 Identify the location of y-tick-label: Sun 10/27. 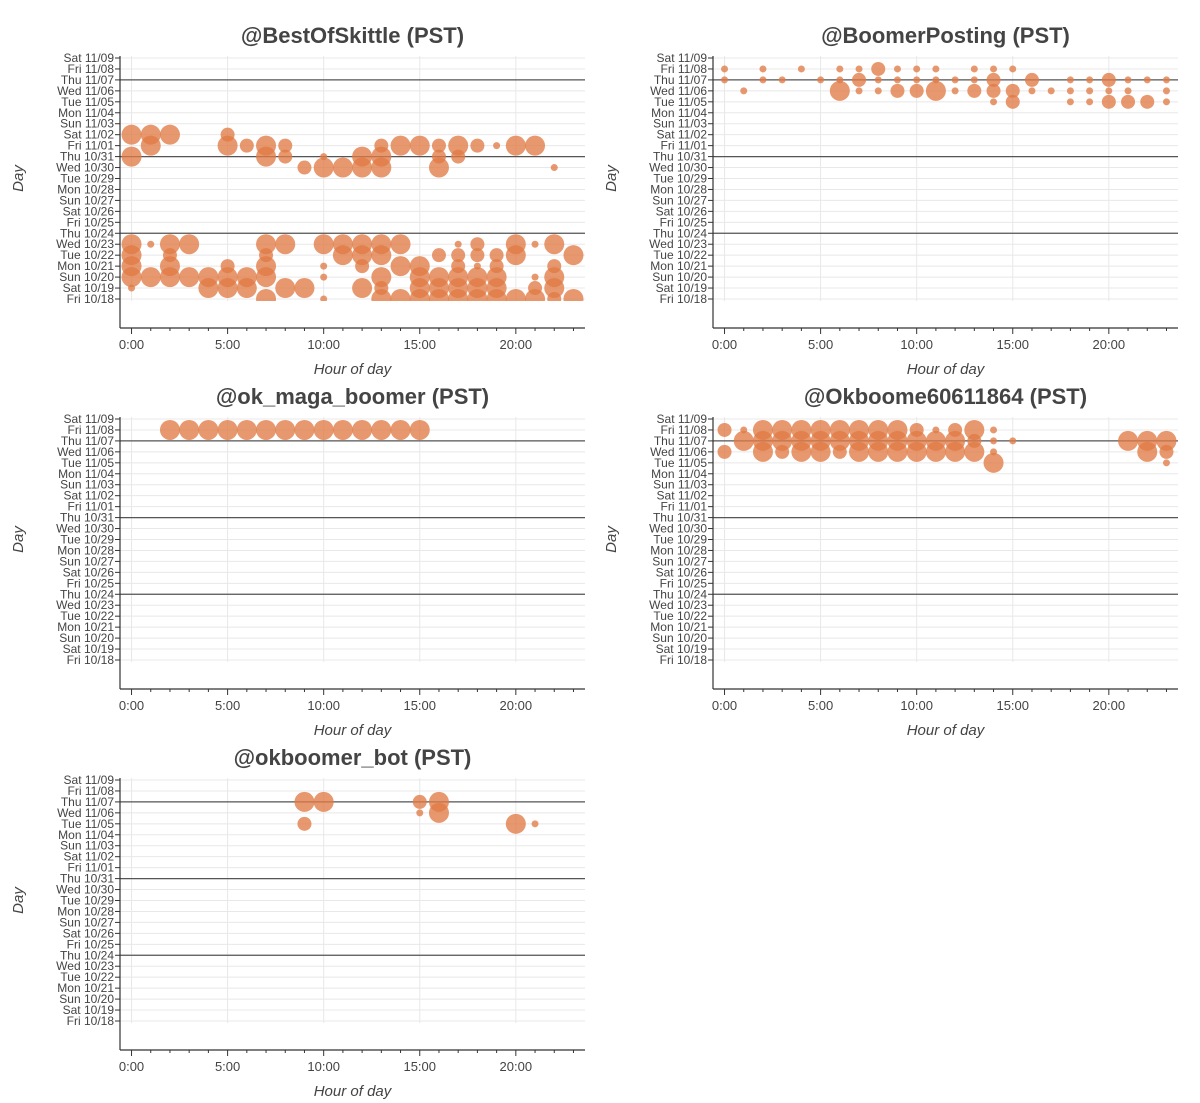
(86, 561).